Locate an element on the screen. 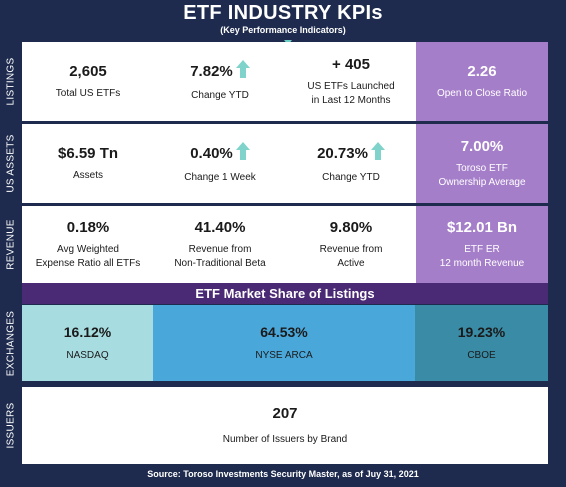  issuers-panel: 207 Number of Issuers by Brand is located at coordinates (285, 425).